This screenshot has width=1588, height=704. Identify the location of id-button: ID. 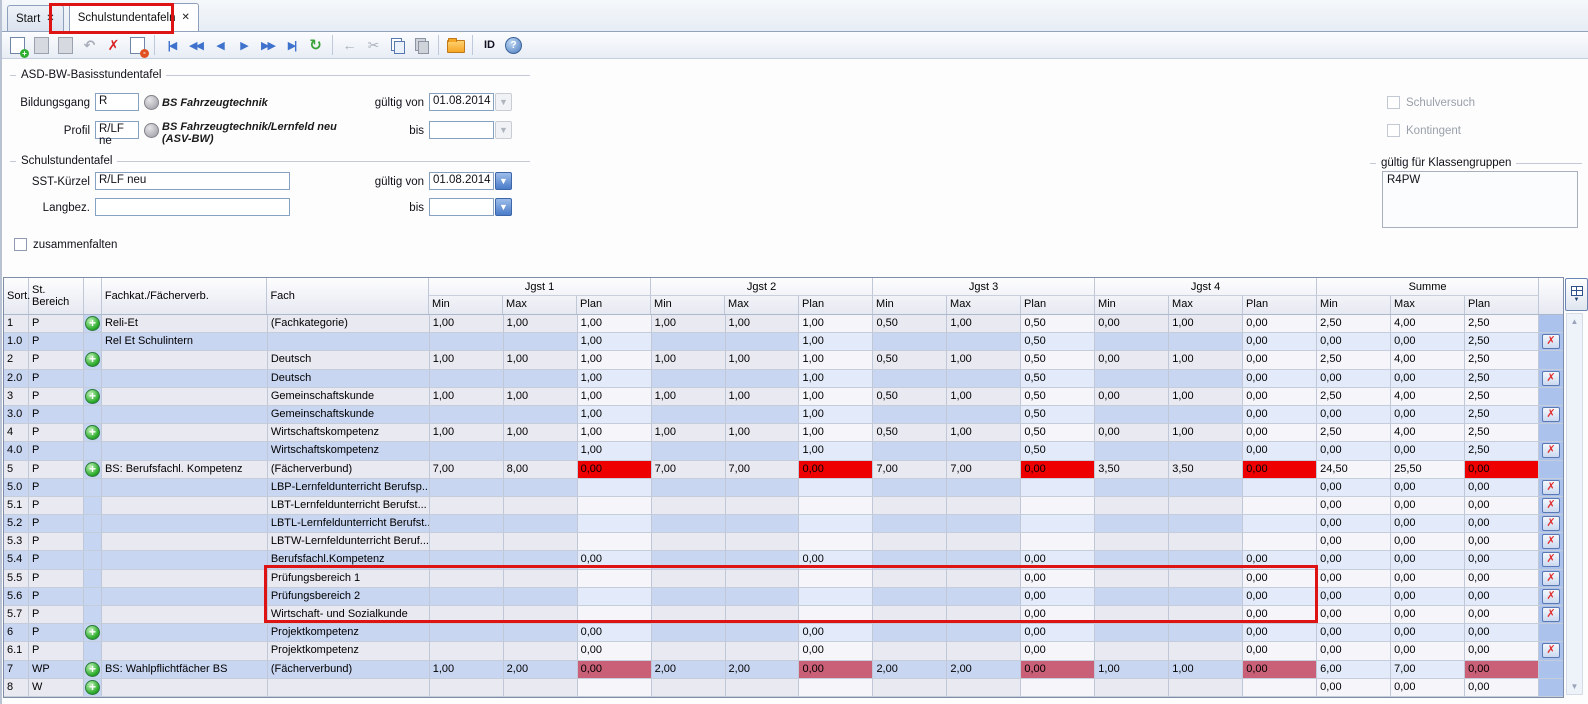
(489, 45).